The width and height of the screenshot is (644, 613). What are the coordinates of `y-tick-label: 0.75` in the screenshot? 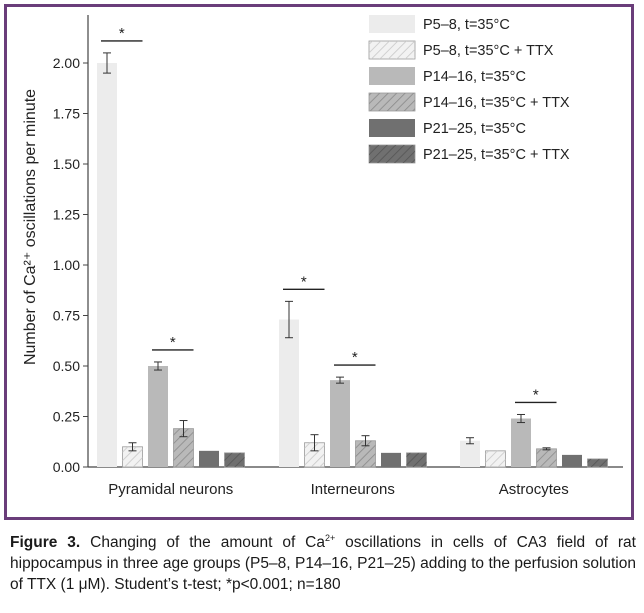 It's located at (66, 316).